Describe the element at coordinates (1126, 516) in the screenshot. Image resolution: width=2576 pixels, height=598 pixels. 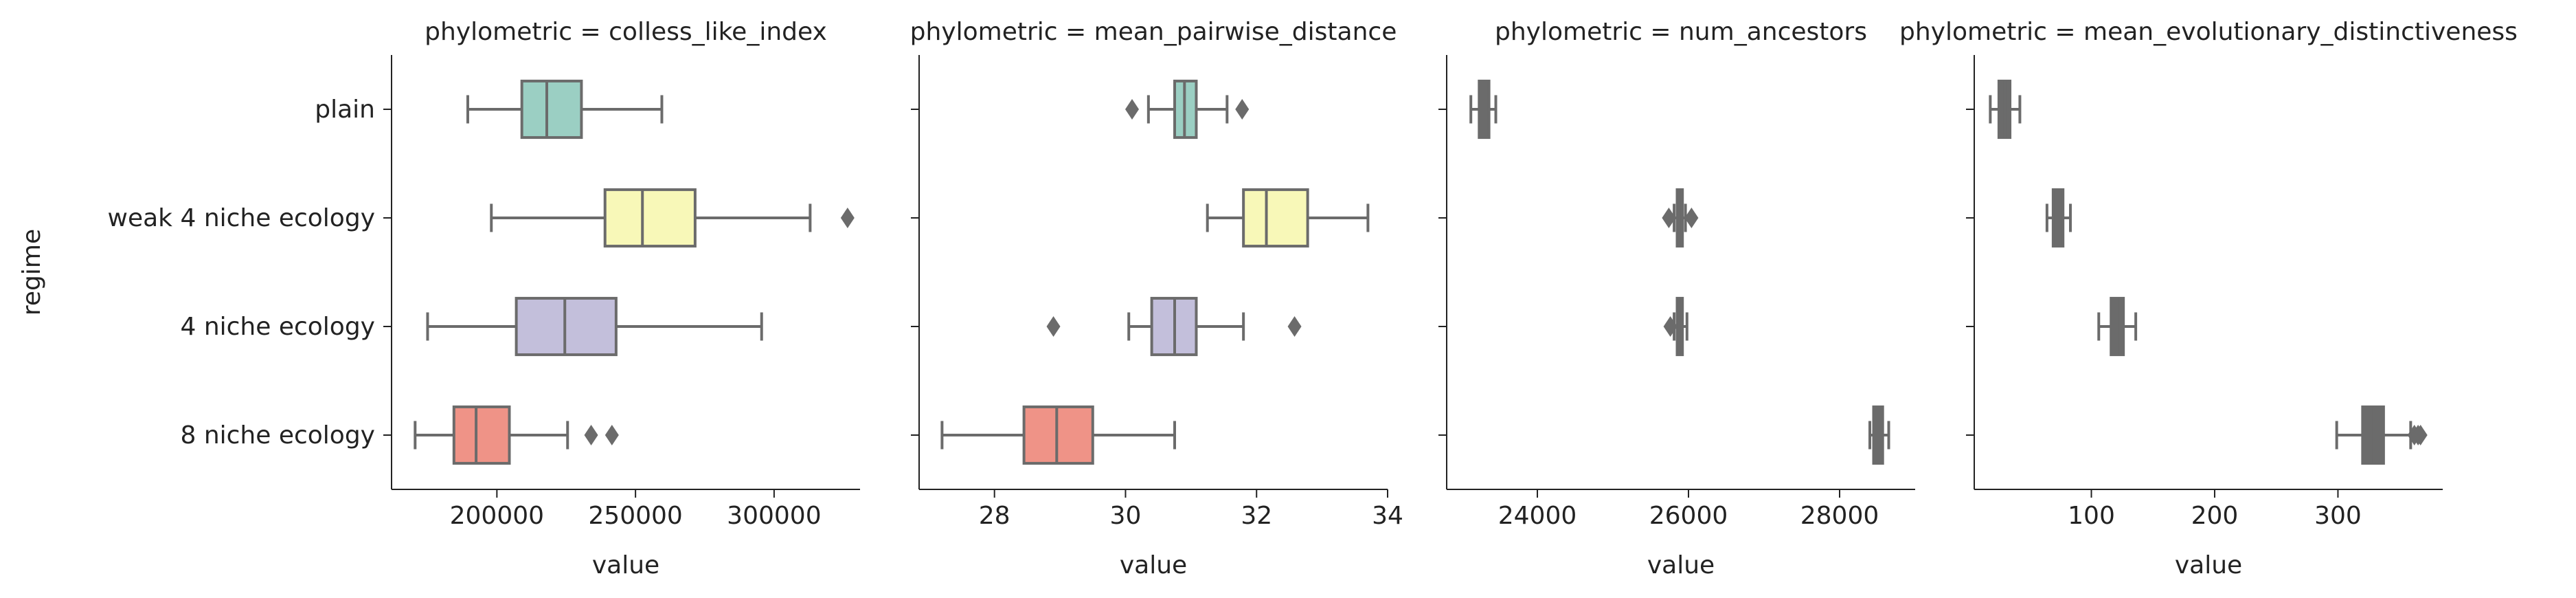
I see `x-tick-label: 30` at that location.